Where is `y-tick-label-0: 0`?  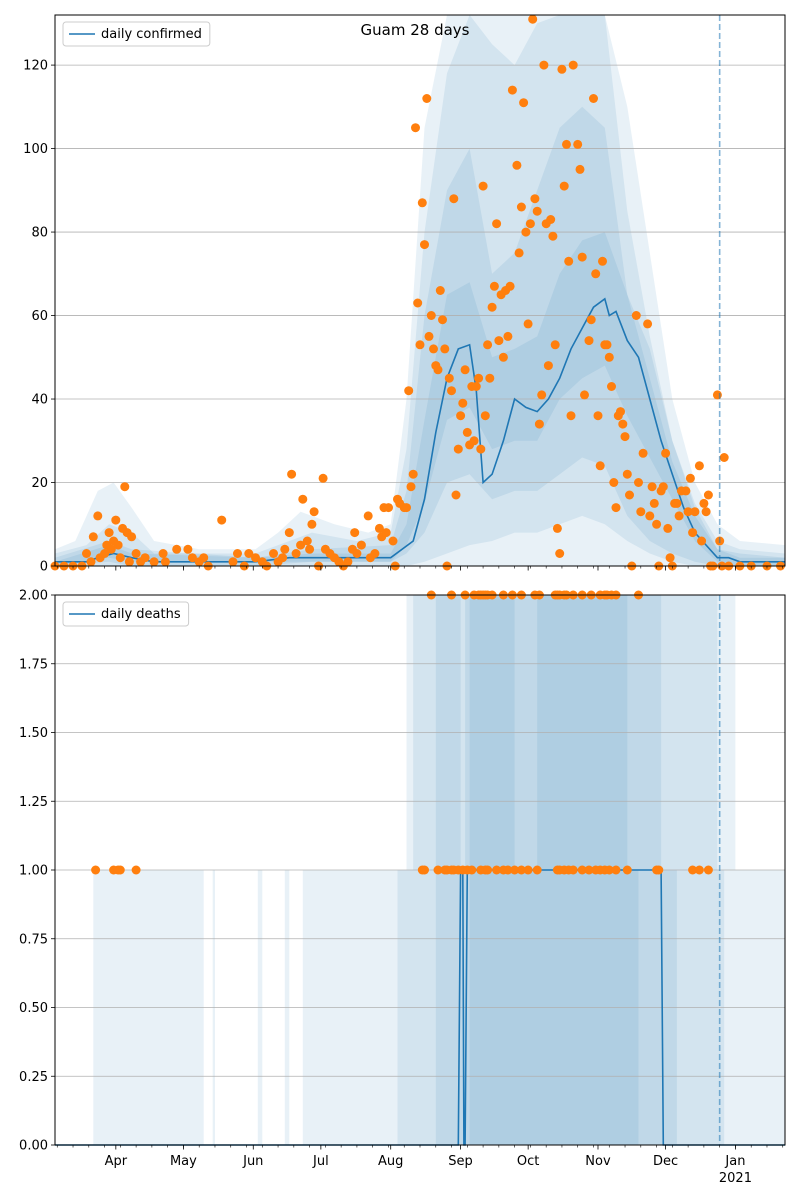 y-tick-label-0: 0 is located at coordinates (44, 567).